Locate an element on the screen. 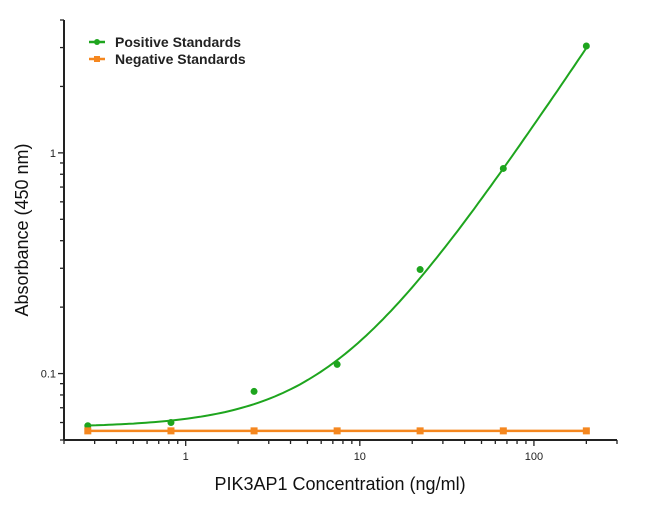  legend-label-negative-standards: Negative Standards is located at coordinates (180, 59).